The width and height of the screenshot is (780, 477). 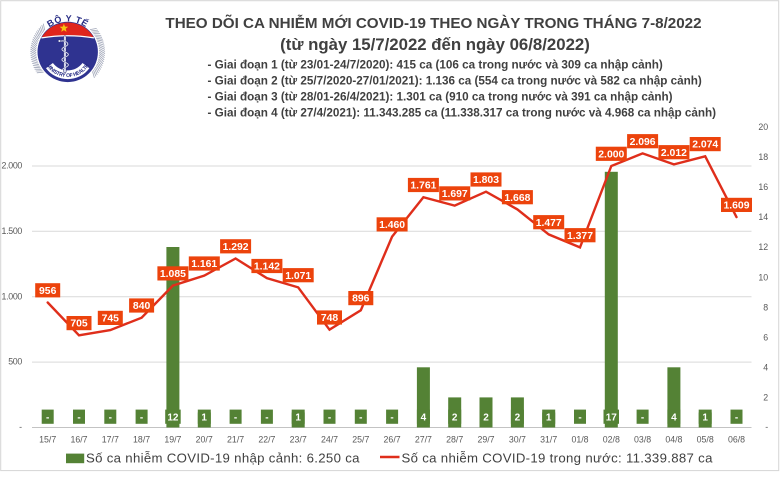 I want to click on svg-text: 03/8, so click(x=642, y=439).